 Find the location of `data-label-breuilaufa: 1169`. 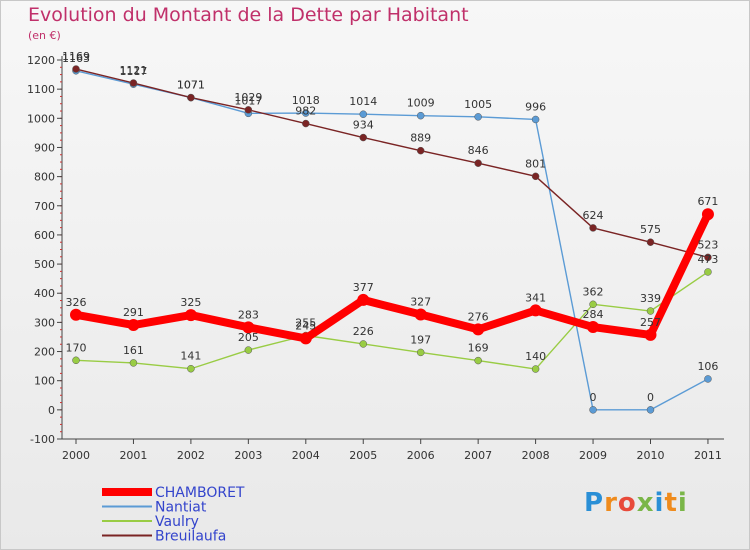

data-label-breuilaufa: 1169 is located at coordinates (76, 56).